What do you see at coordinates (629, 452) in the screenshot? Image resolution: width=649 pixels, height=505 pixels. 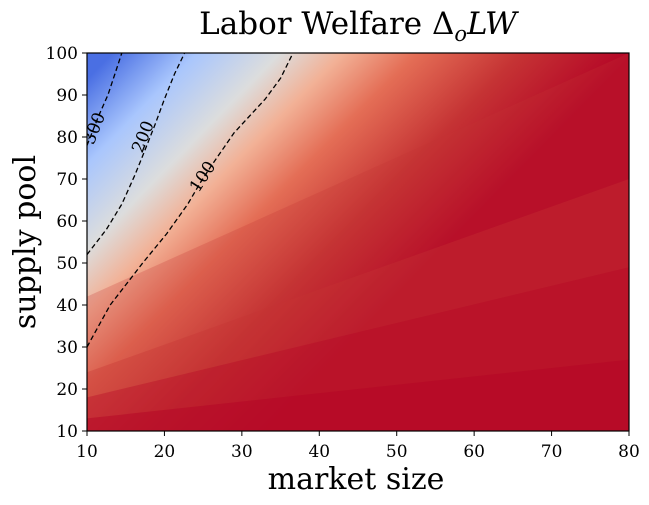 I see `x-tick-label: 80` at bounding box center [629, 452].